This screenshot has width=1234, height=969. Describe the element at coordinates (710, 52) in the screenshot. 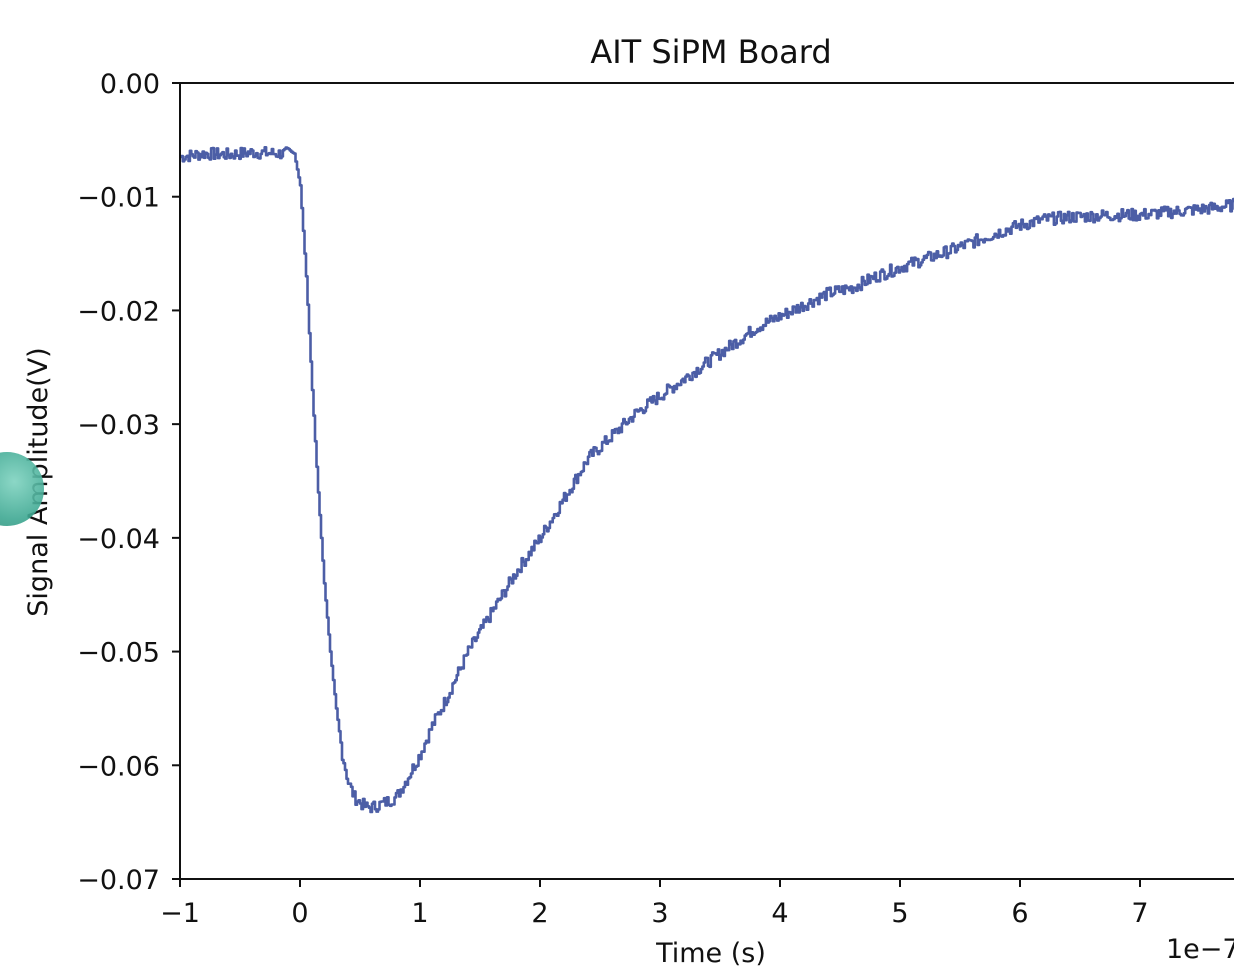

I see `chart-title: AIT SiPM Board` at that location.